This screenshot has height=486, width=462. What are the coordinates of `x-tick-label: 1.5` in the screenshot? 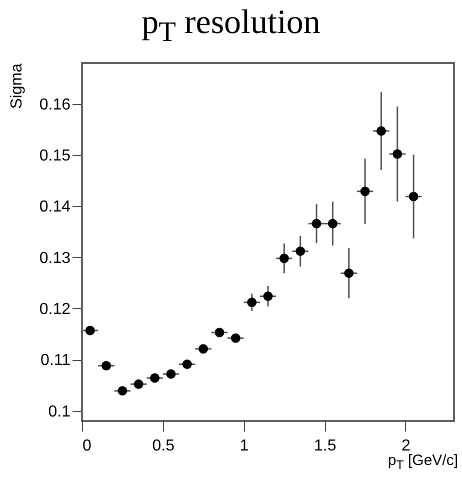 It's located at (325, 446).